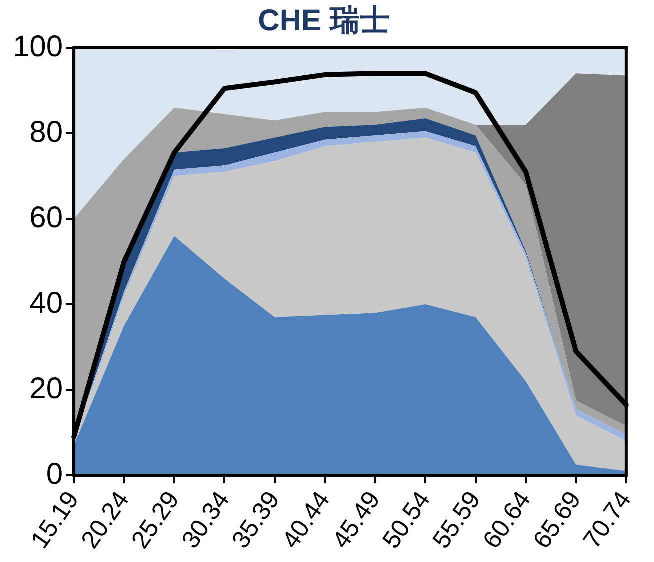 This screenshot has width=654, height=562. I want to click on y-tick-label: 40, so click(47, 303).